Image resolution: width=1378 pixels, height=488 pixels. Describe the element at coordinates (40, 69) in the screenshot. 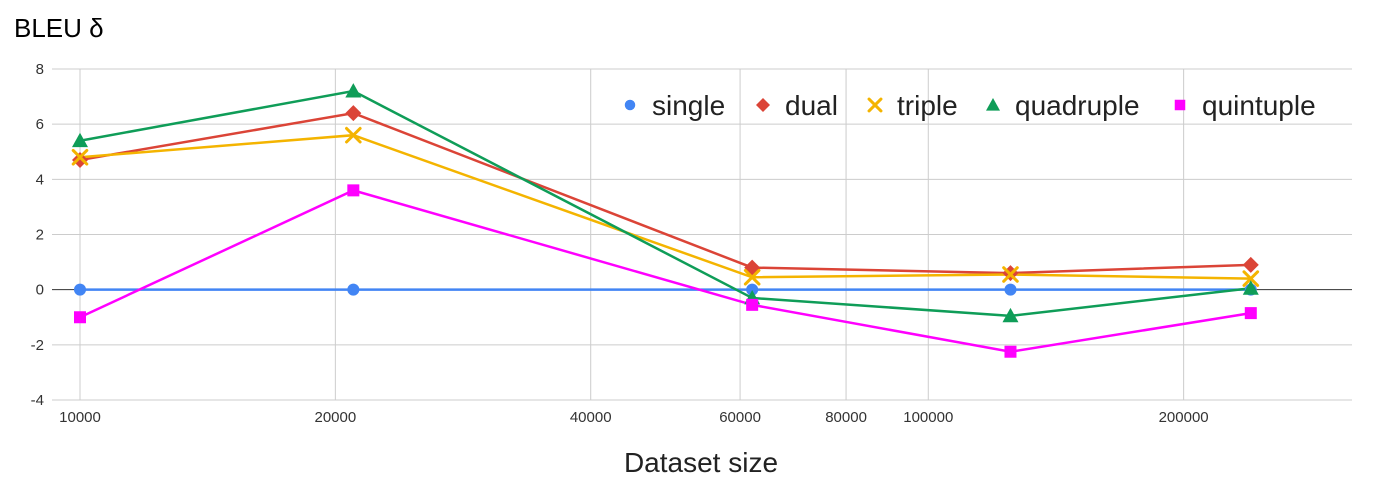

I see `y-tick-label: 8` at that location.